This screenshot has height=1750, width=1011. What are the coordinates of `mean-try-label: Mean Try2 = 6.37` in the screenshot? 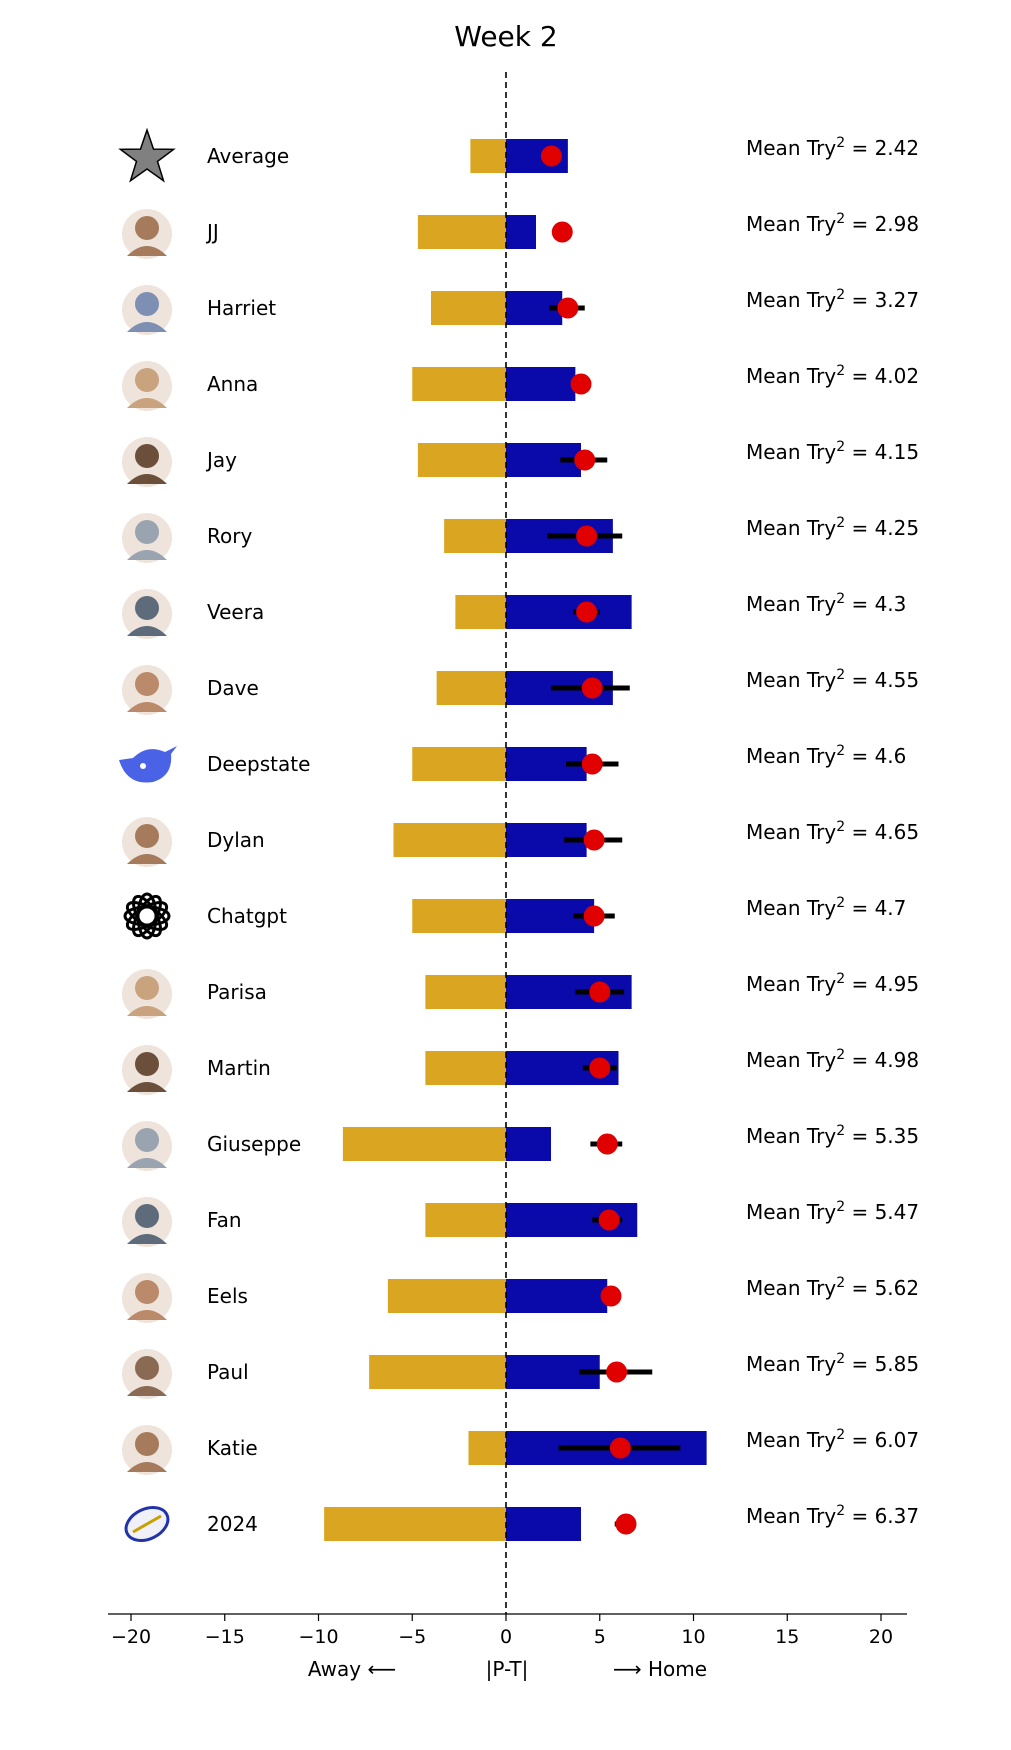 It's located at (832, 1515).